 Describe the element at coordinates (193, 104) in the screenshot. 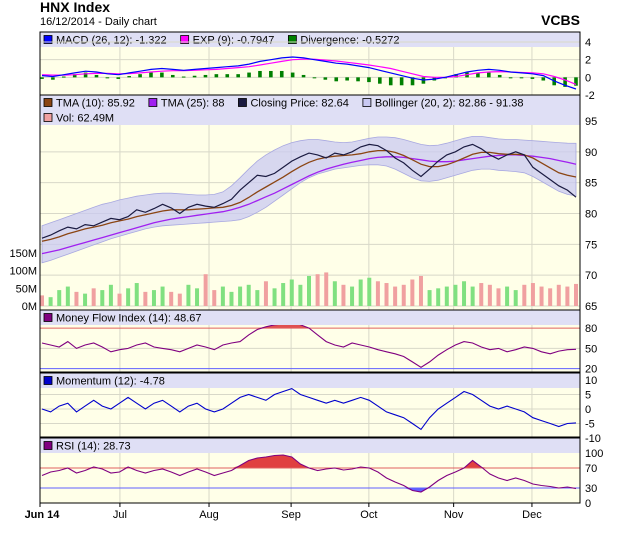

I see `price-legend-top-label-1: TMA (25): 88` at that location.